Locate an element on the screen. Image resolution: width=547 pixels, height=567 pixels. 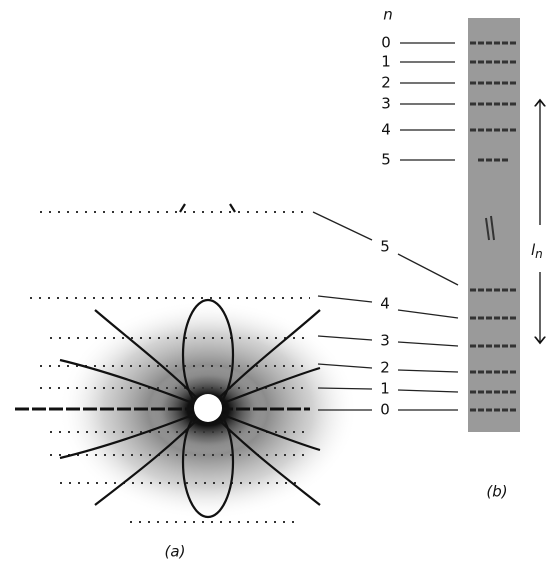
caption: (a) is located at coordinates (175, 552).